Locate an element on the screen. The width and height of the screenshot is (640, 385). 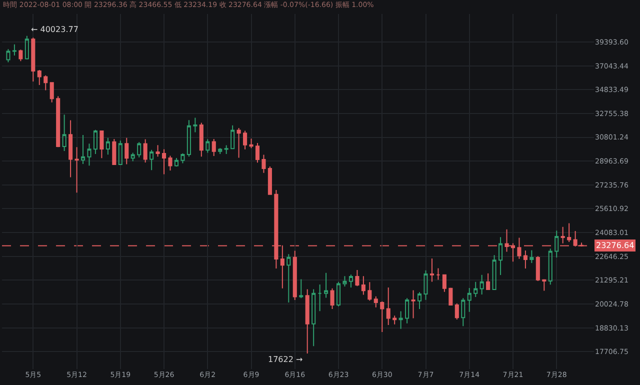
annotation: 17622 → is located at coordinates (285, 359).